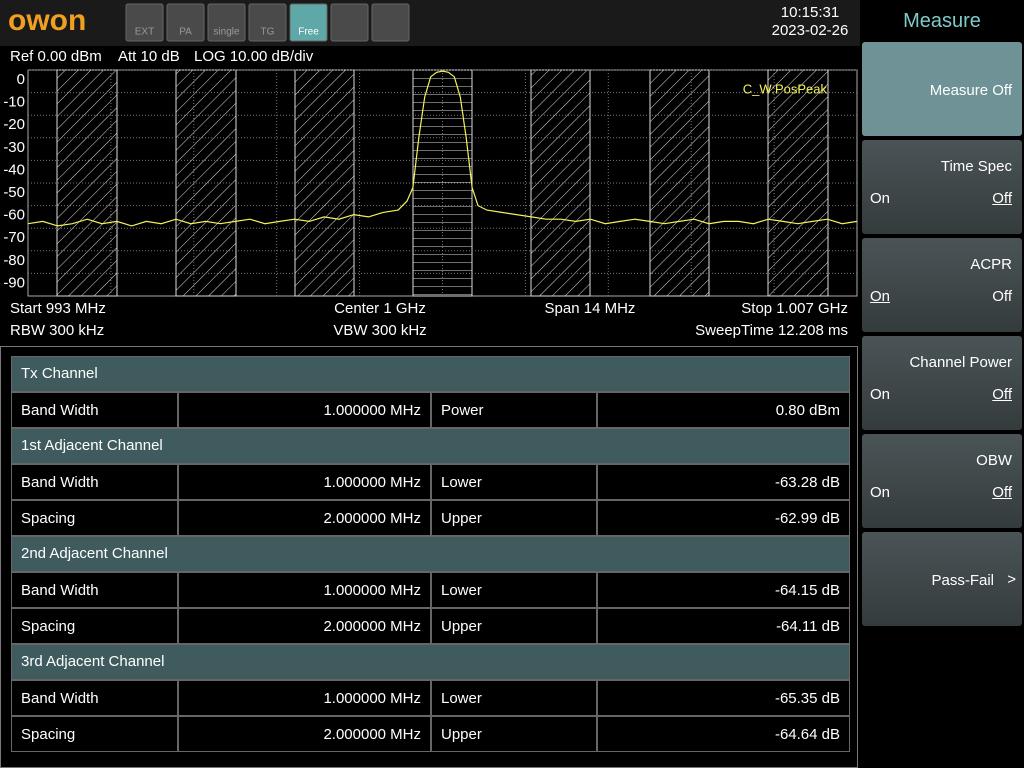  I want to click on trace-label: C_W:PosPeak, so click(785, 88).